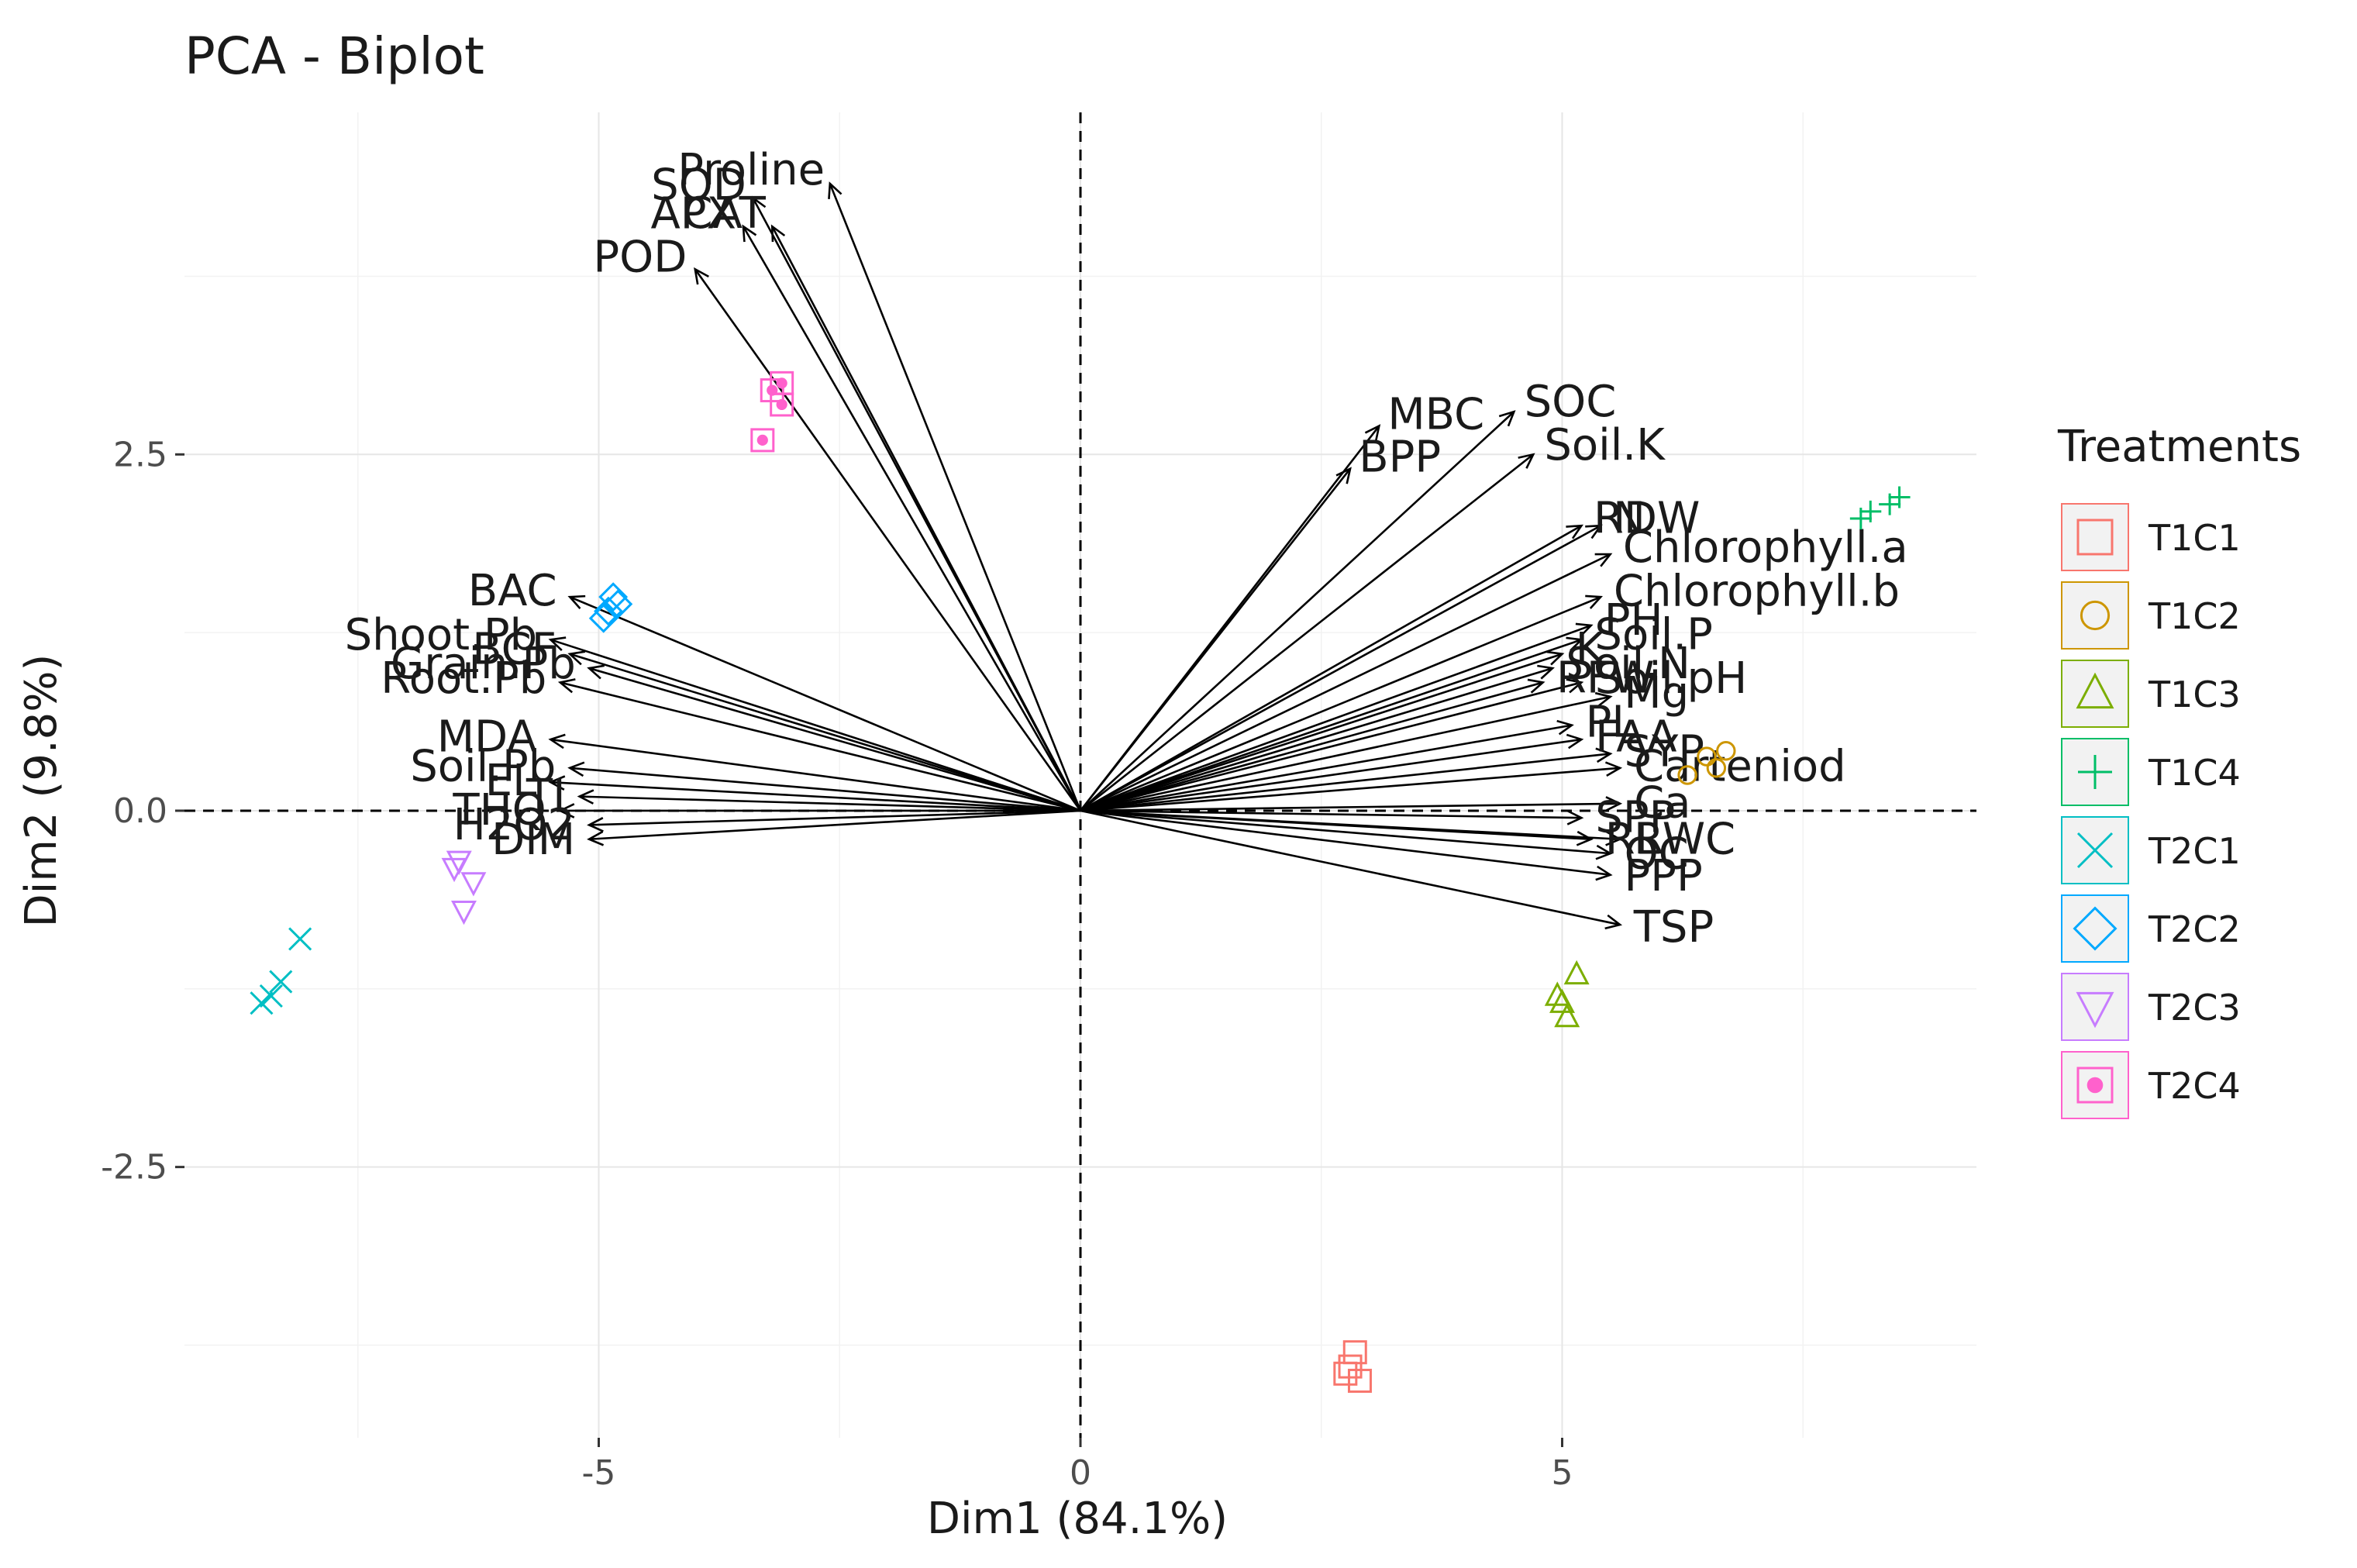 The height and width of the screenshot is (1568, 2357). I want to click on legend-symbol-t1c3, so click(2095, 690).